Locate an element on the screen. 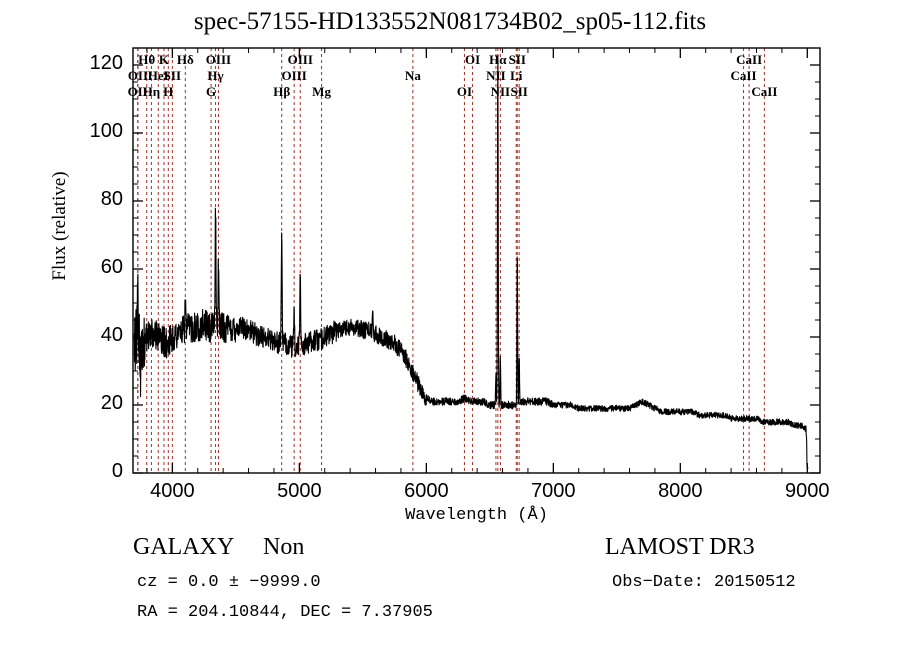 This screenshot has height=649, width=900. obs-date: Obs−Date: 20150512 is located at coordinates (704, 582).